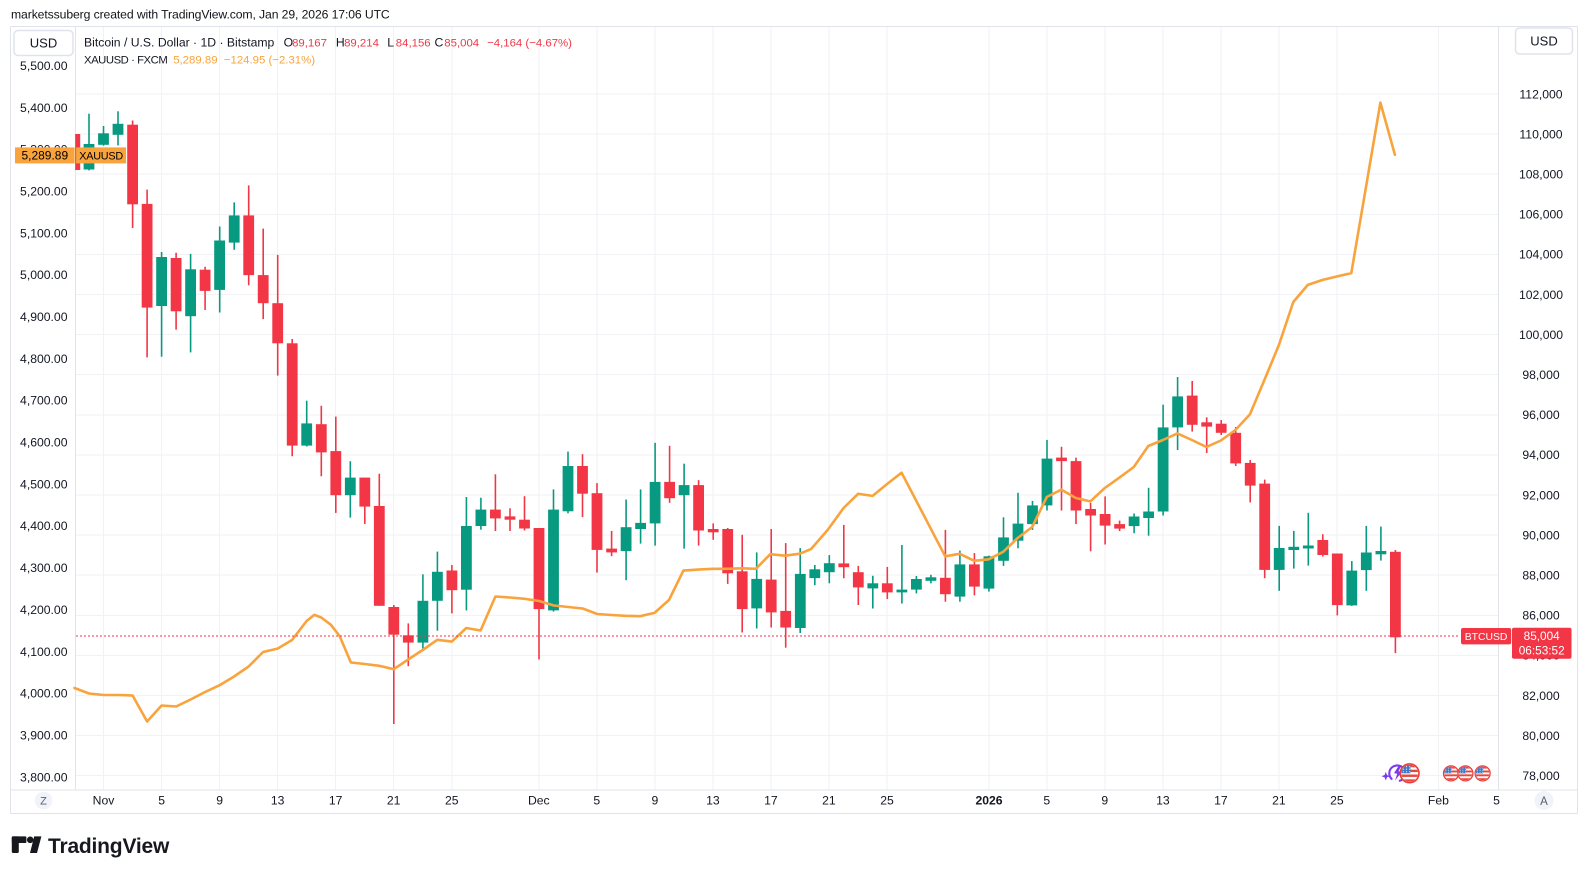 The width and height of the screenshot is (1587, 875). Describe the element at coordinates (1540, 375) in the screenshot. I see `svg-text: 98,000` at that location.